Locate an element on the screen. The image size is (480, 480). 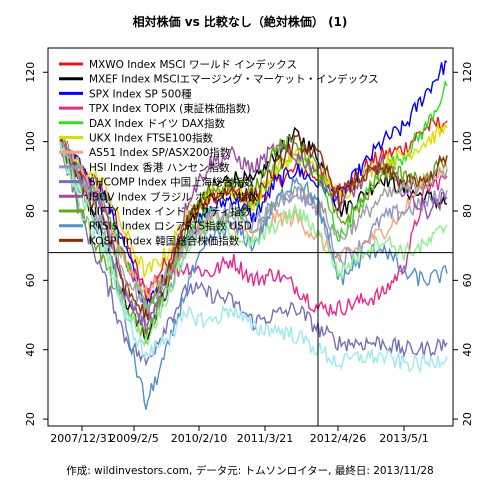
legend-label-4: DAX Index ドイツ DAX指数 is located at coordinates (157, 123).